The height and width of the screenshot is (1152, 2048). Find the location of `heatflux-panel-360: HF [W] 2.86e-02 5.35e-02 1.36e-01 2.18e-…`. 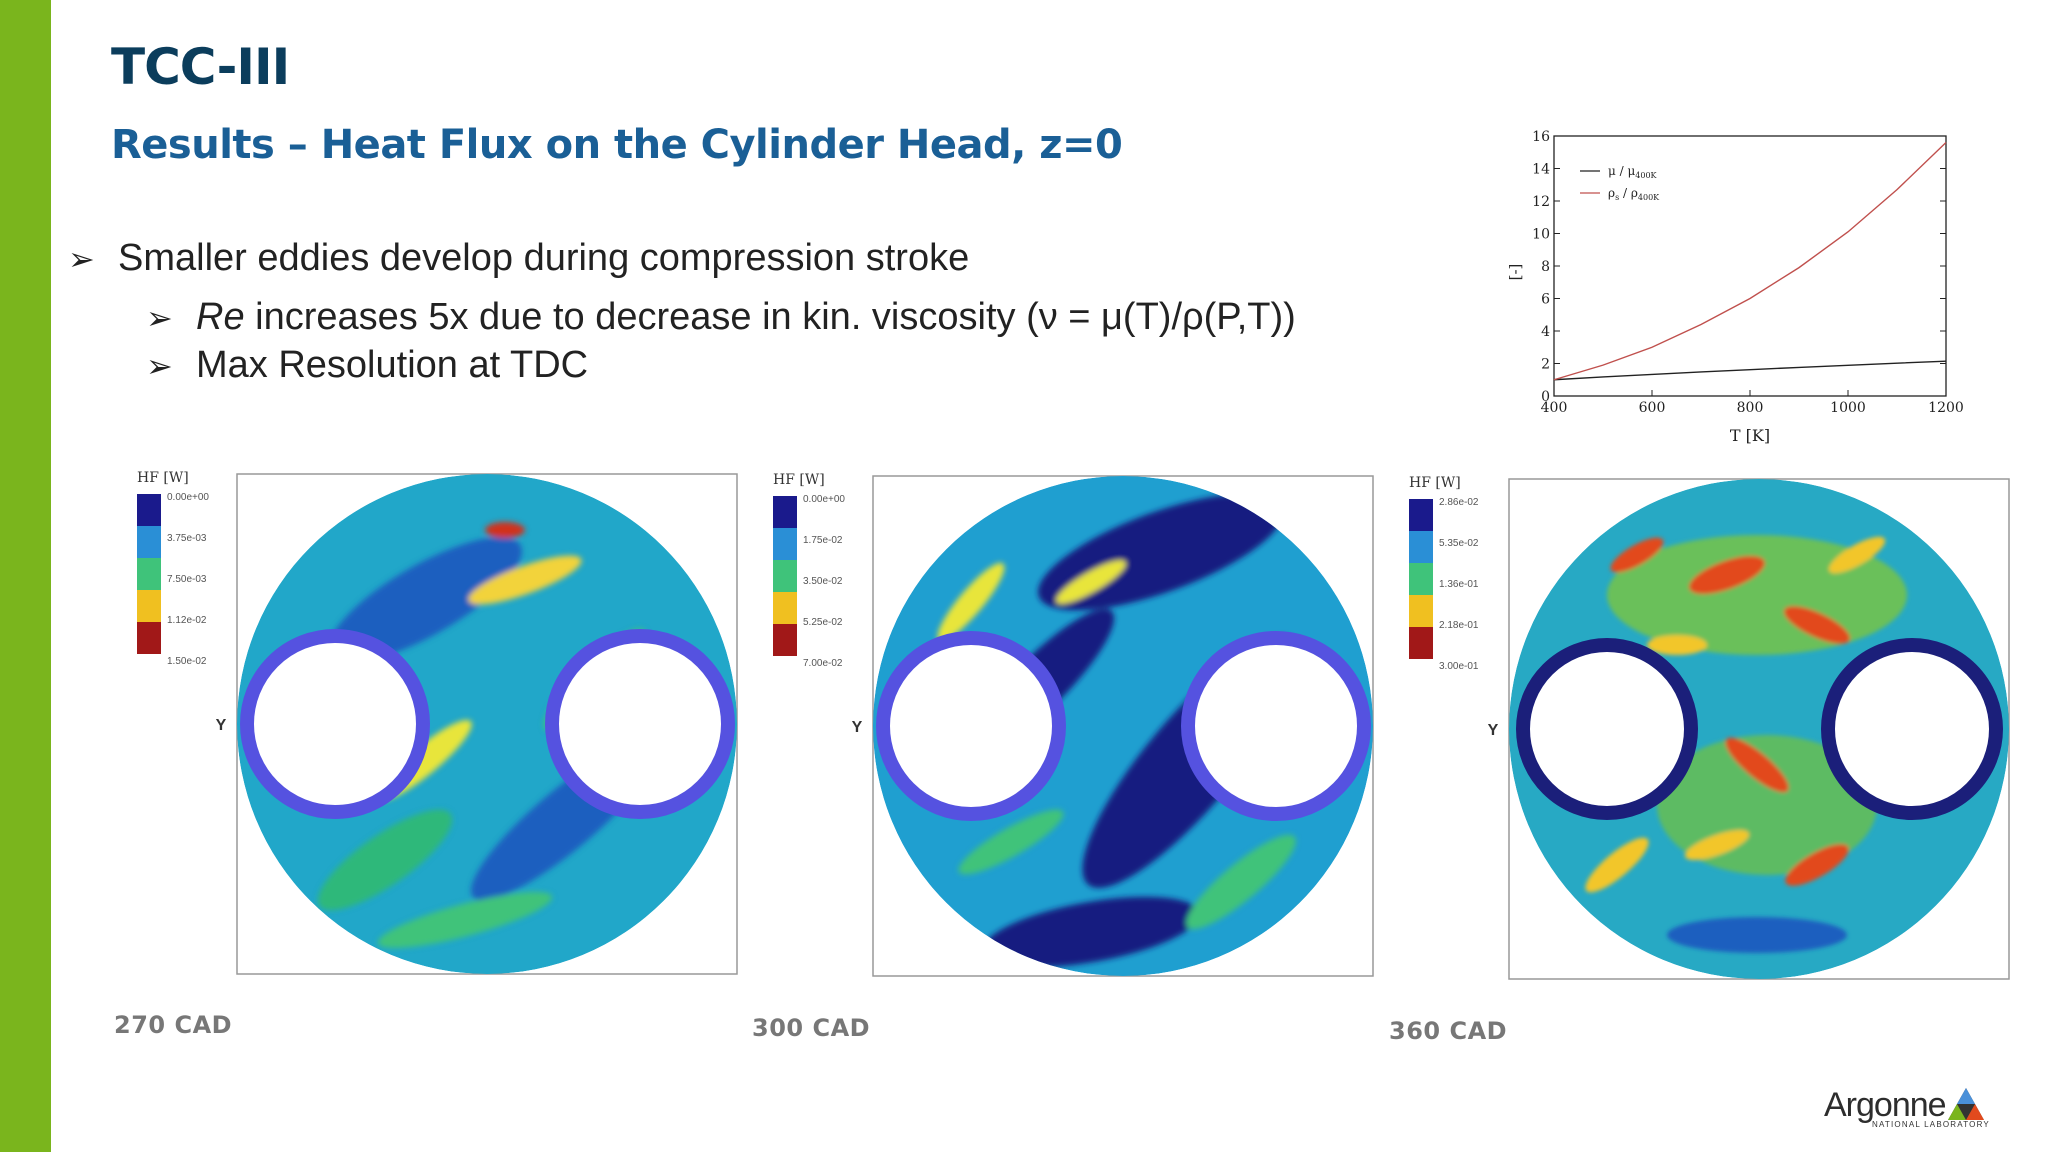

heatflux-panel-360: HF [W] 2.86e-02 5.35e-02 1.36e-01 2.18e-… is located at coordinates (1709, 727).